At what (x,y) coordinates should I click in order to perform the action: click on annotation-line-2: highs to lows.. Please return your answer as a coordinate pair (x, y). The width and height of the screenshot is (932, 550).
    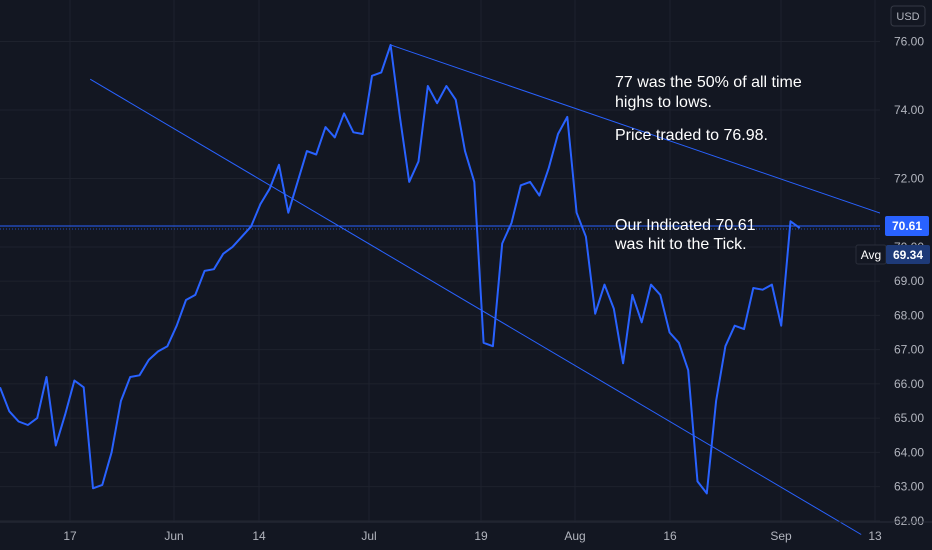
    Looking at the image, I should click on (663, 102).